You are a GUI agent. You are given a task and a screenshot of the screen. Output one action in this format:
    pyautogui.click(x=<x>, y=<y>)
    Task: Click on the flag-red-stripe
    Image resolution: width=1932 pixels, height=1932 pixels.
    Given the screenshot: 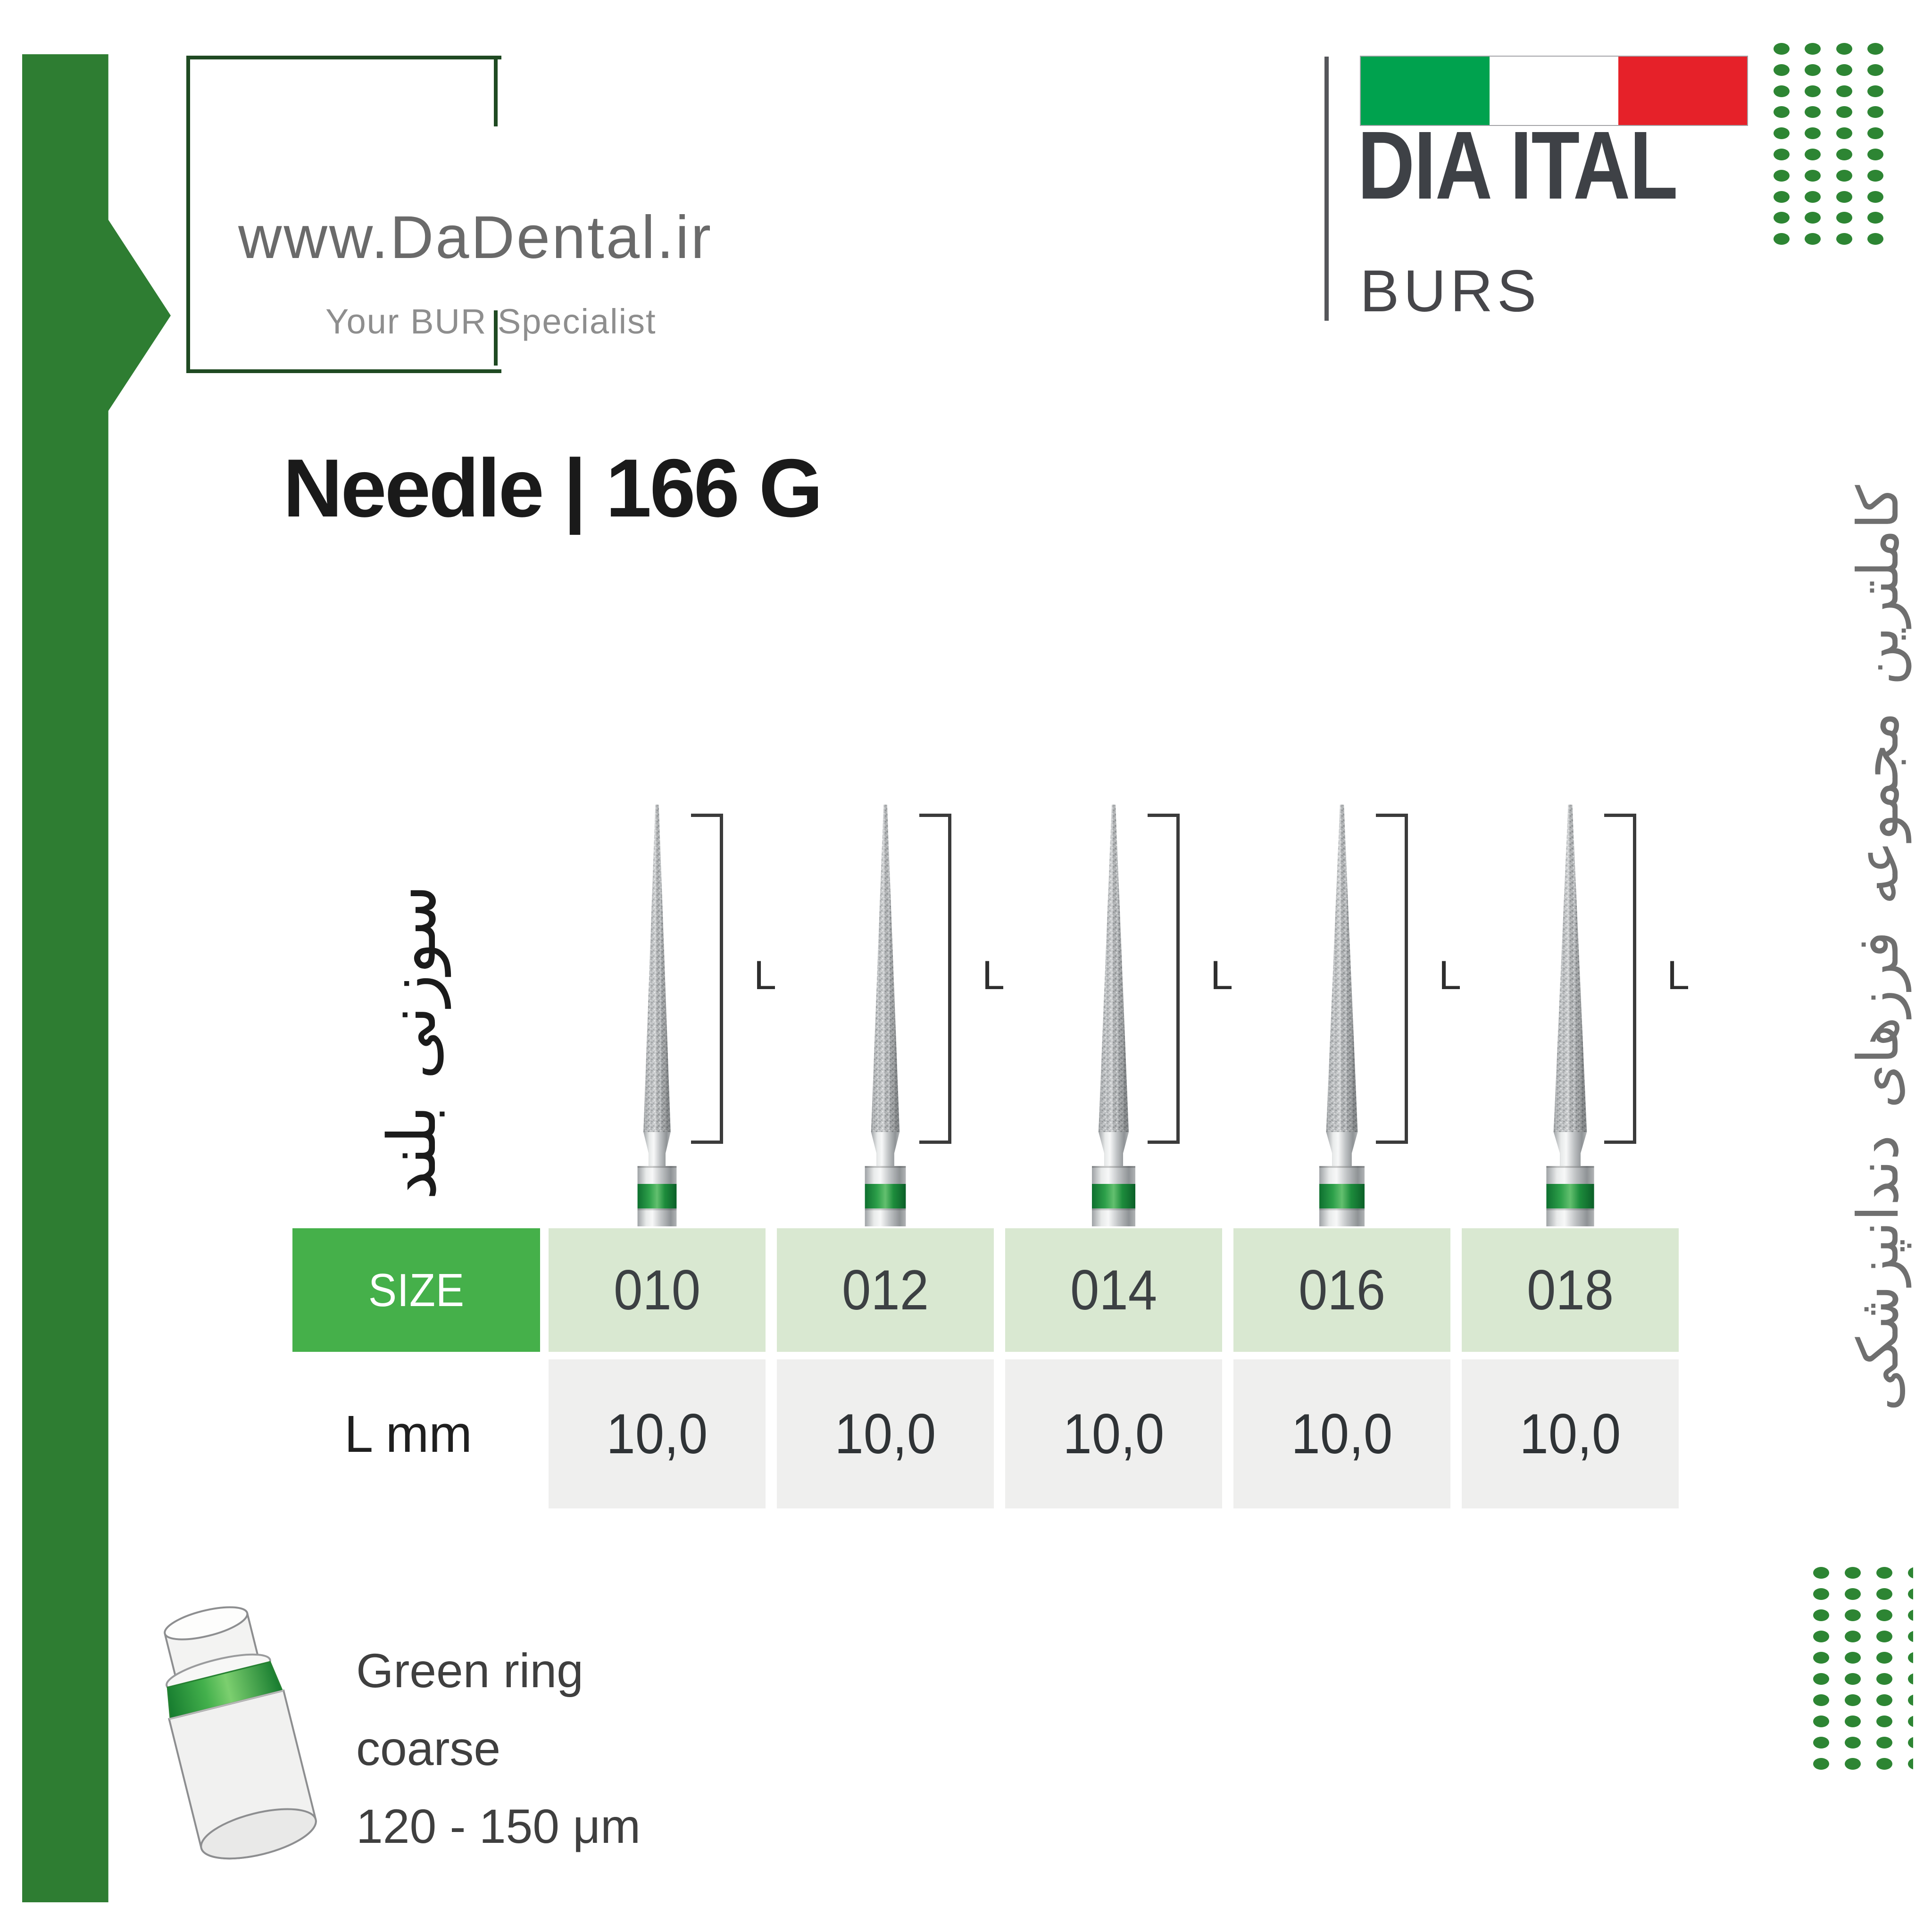 What is the action you would take?
    pyautogui.click(x=1682, y=91)
    